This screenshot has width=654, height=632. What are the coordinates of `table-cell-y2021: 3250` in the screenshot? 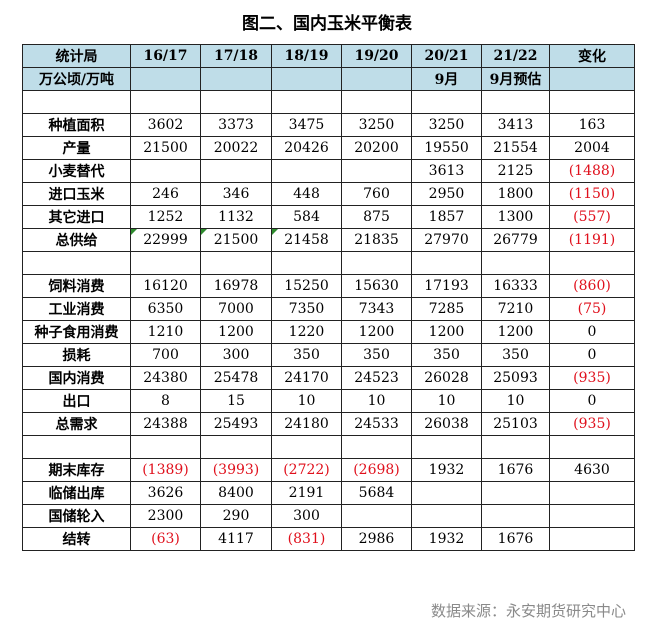 It's located at (446, 125).